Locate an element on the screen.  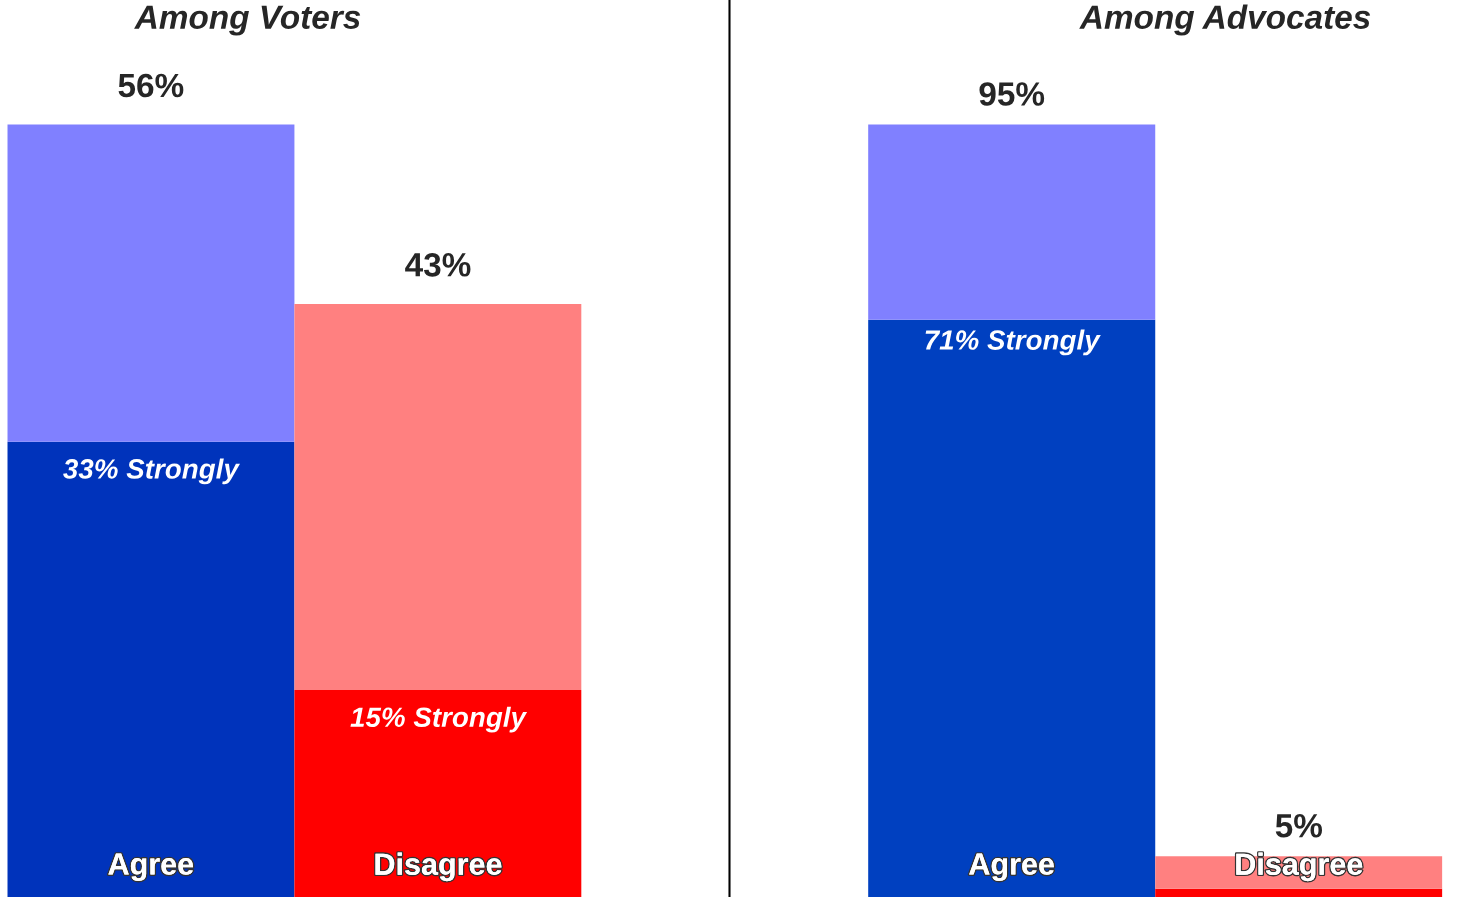
total-label: 95% is located at coordinates (1012, 94).